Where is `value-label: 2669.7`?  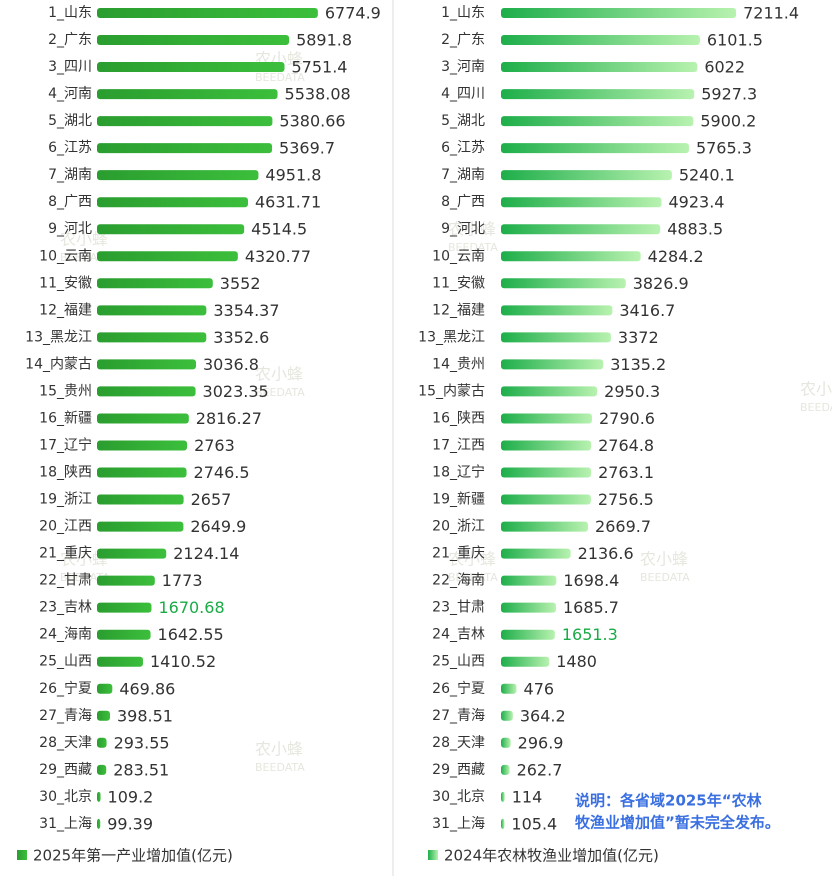
value-label: 2669.7 is located at coordinates (623, 526).